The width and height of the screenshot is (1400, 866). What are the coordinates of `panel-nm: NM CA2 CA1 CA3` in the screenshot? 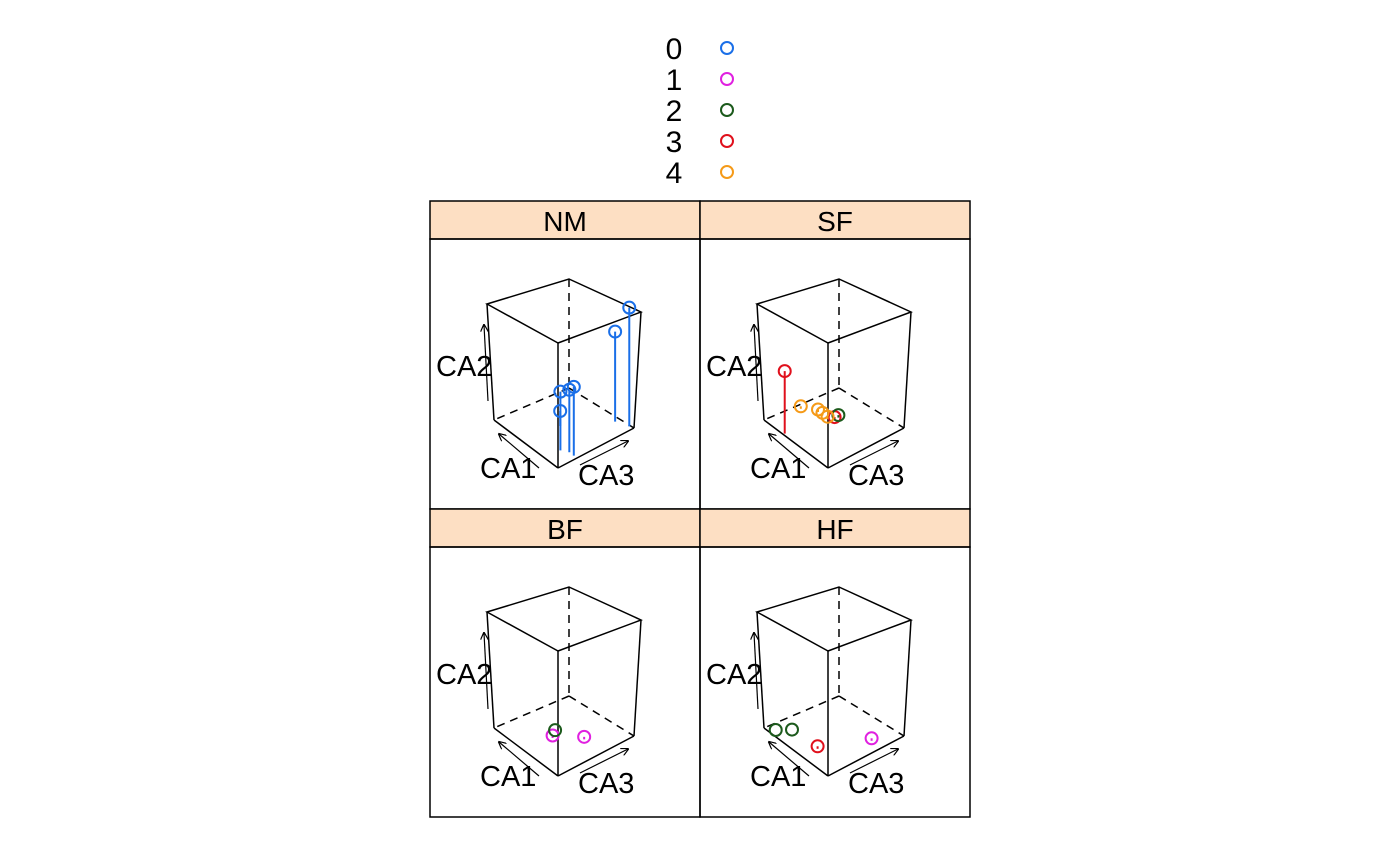 It's located at (565, 355).